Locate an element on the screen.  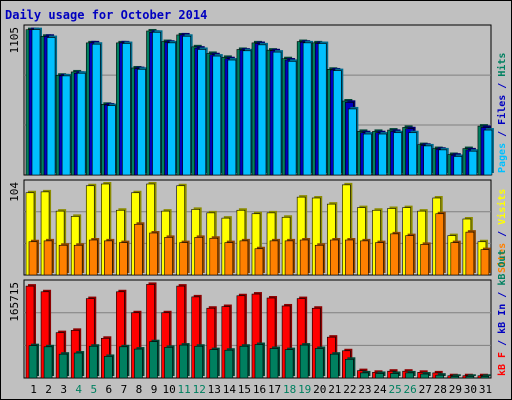
series-legend: Sites / Visits is located at coordinates (502, 231).